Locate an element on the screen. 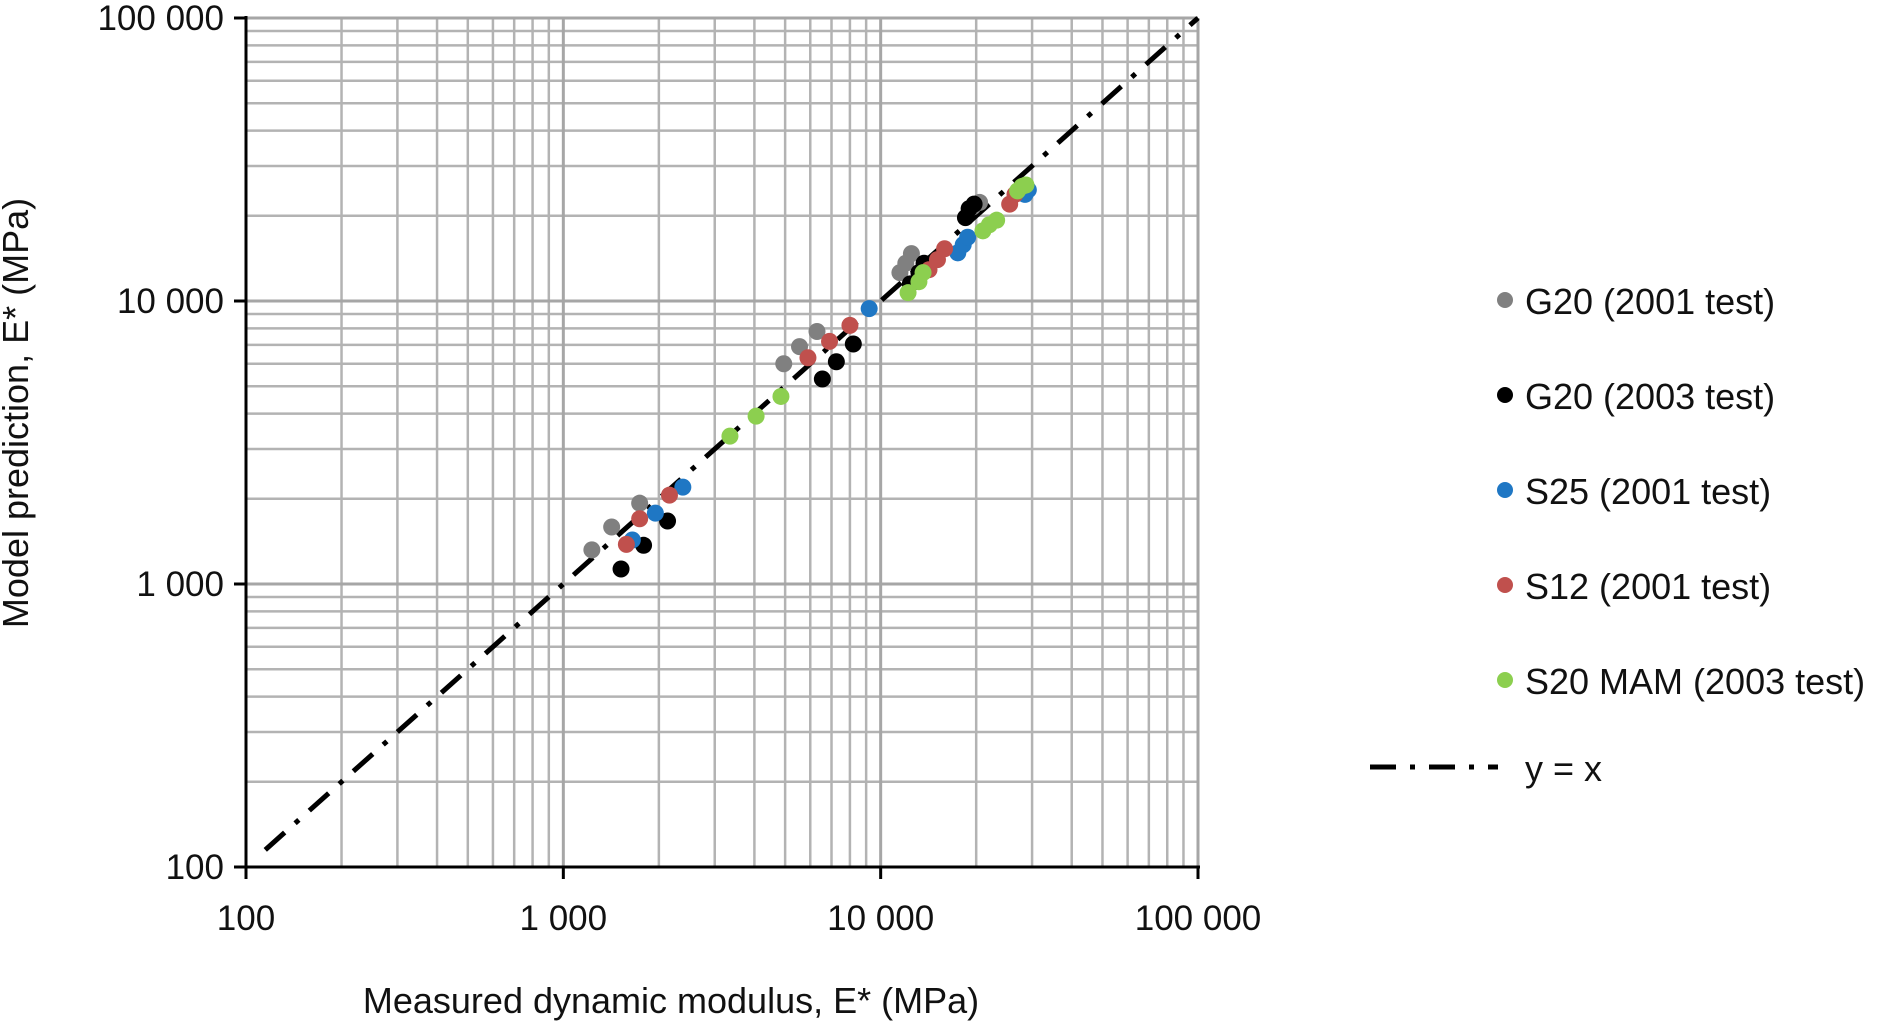 This screenshot has height=1030, width=1903. x-tick-label: 10 000 is located at coordinates (880, 918).